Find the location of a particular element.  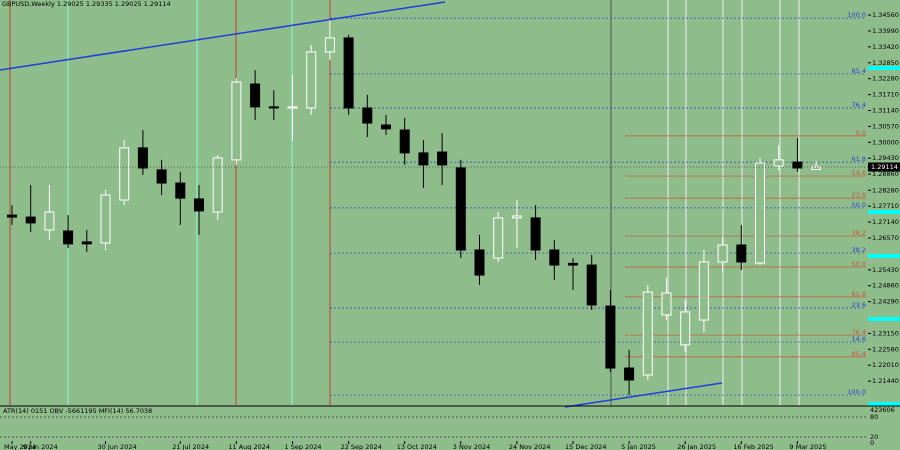

price-label-box is located at coordinates (884, 167).